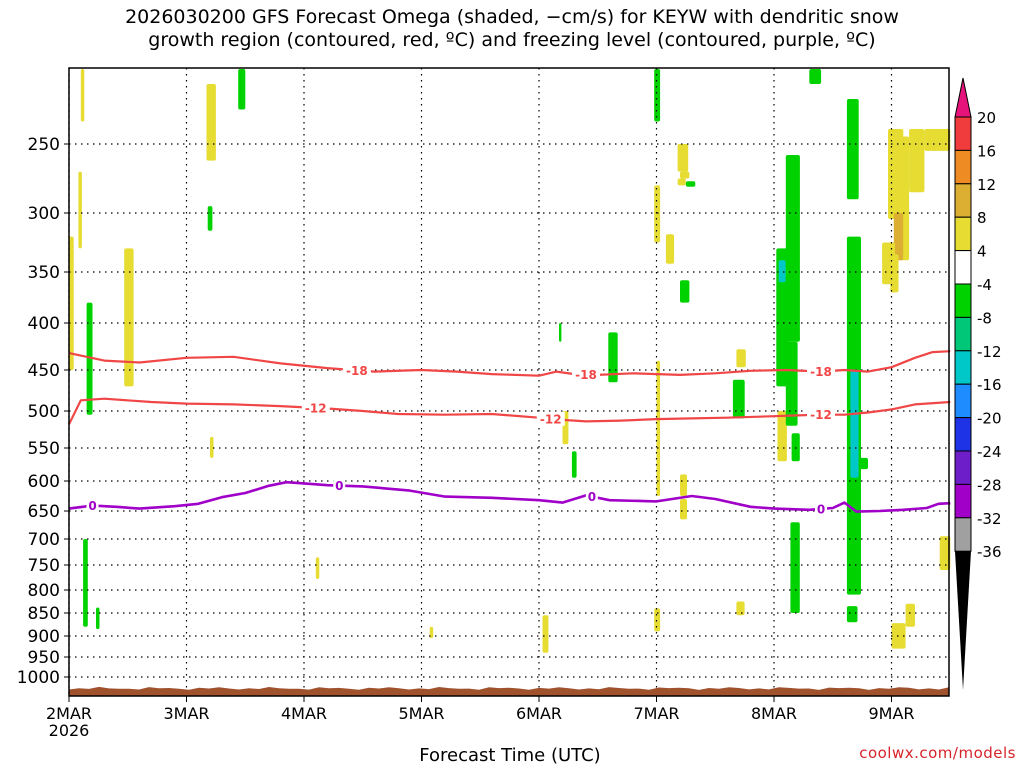  What do you see at coordinates (891, 713) in the screenshot?
I see `x-tick-label-9MAR: 9MAR` at bounding box center [891, 713].